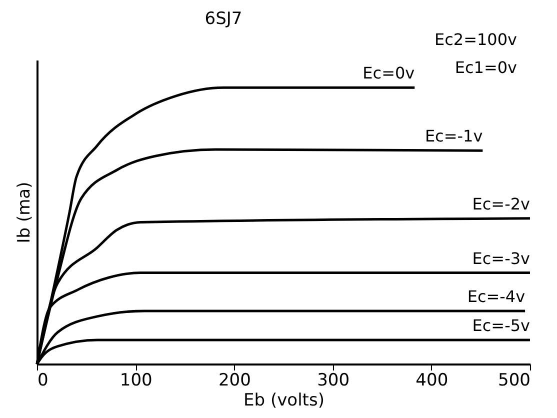 This screenshot has height=418, width=557. I want to click on x-tick-label: 400, so click(432, 380).